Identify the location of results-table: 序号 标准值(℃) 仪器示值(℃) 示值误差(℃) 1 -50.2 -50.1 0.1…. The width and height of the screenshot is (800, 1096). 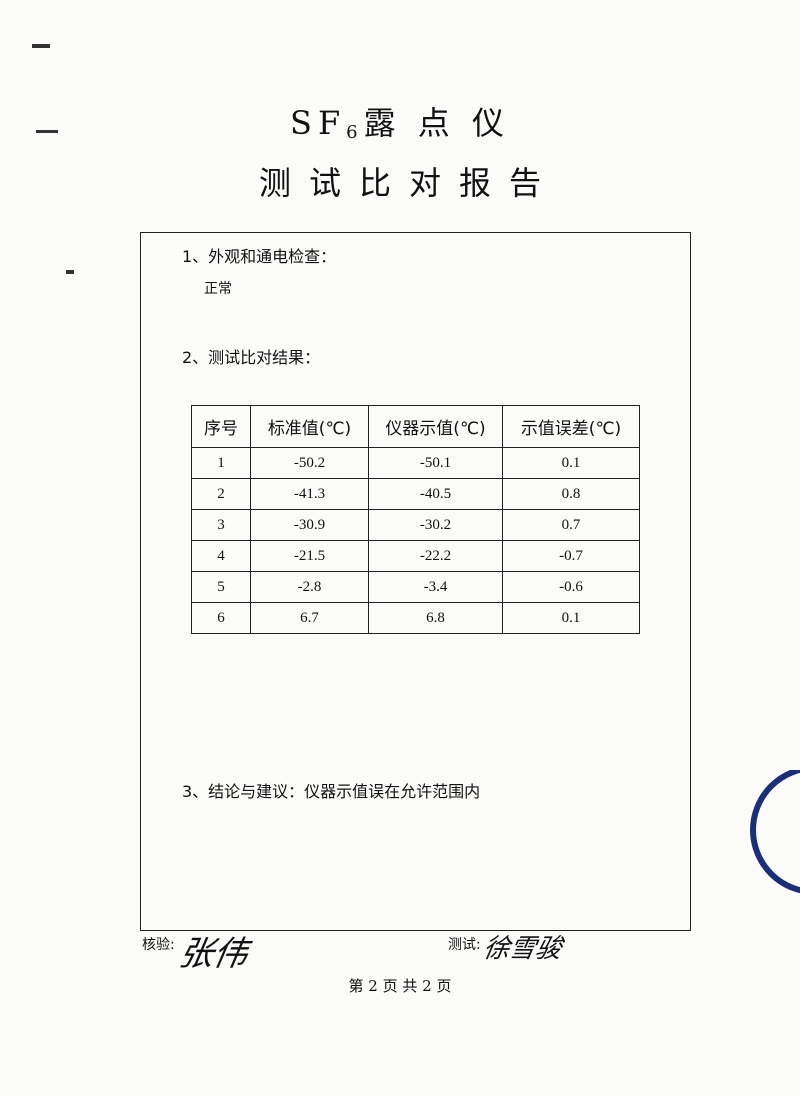
(415, 519).